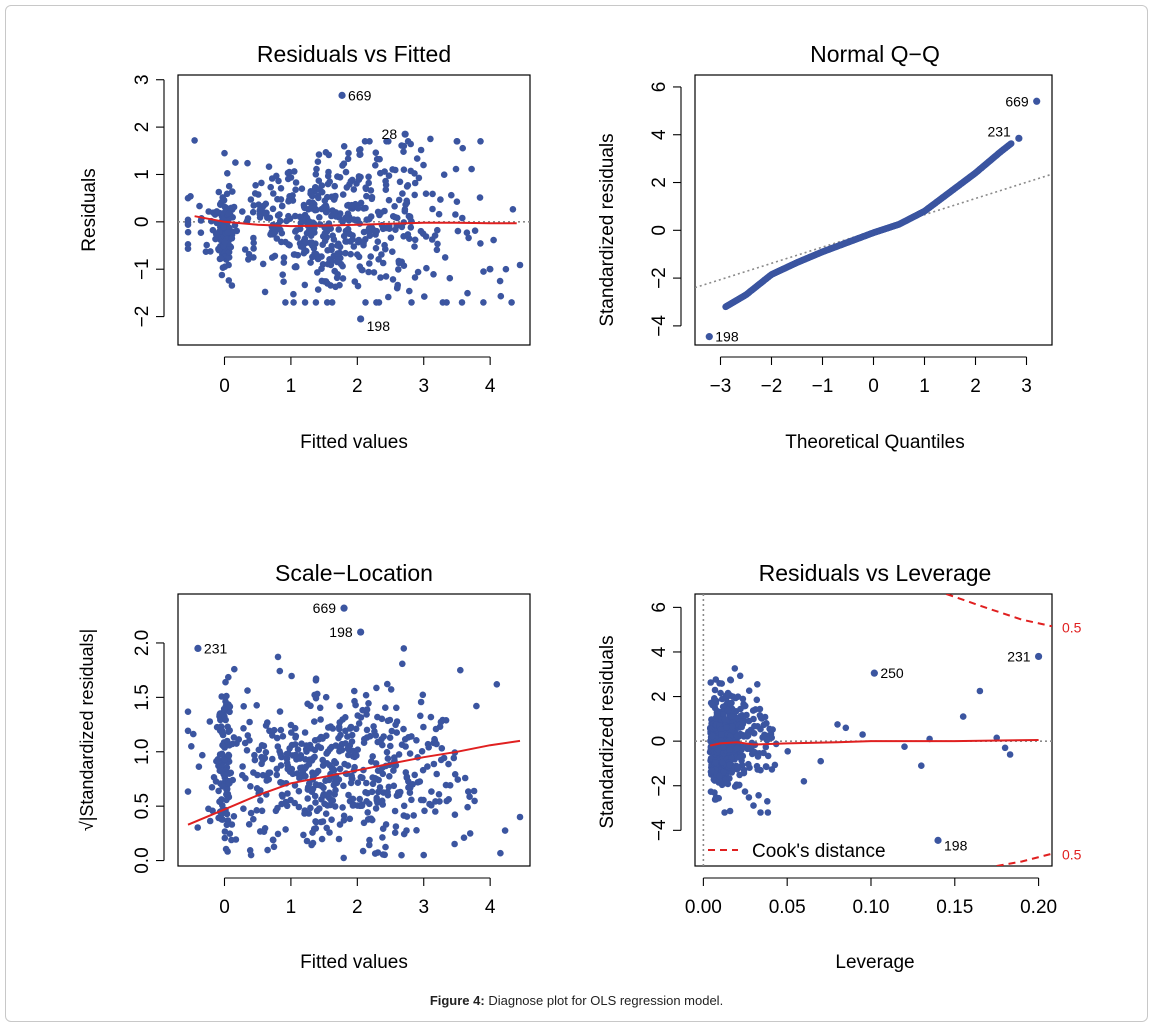 This screenshot has height=1027, width=1153. I want to click on y-tick-label: 2, so click(659, 182).